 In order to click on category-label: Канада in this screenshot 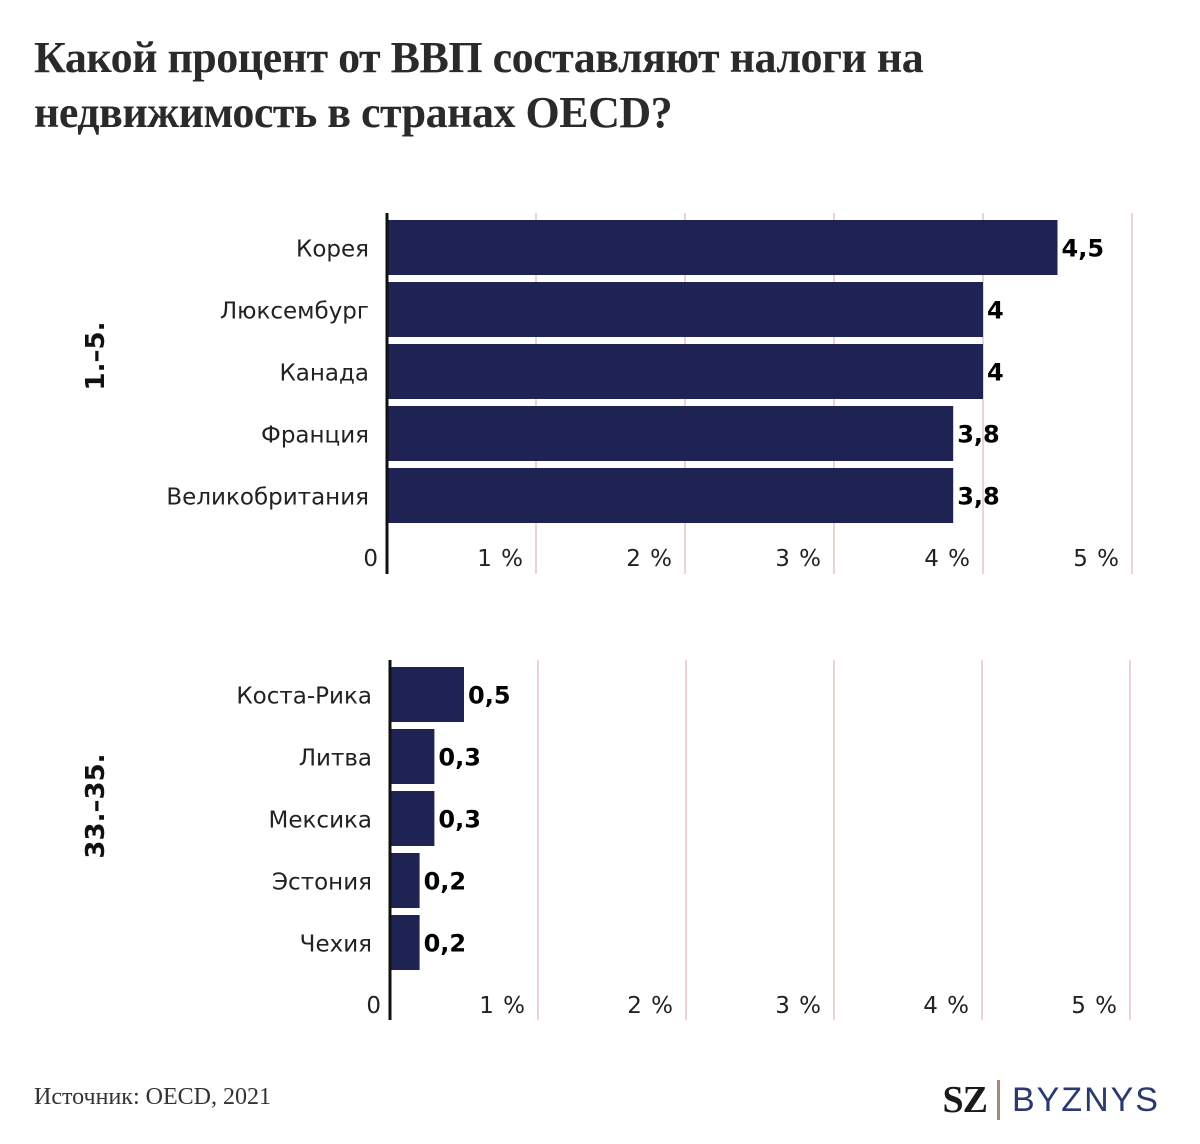, I will do `click(324, 374)`.